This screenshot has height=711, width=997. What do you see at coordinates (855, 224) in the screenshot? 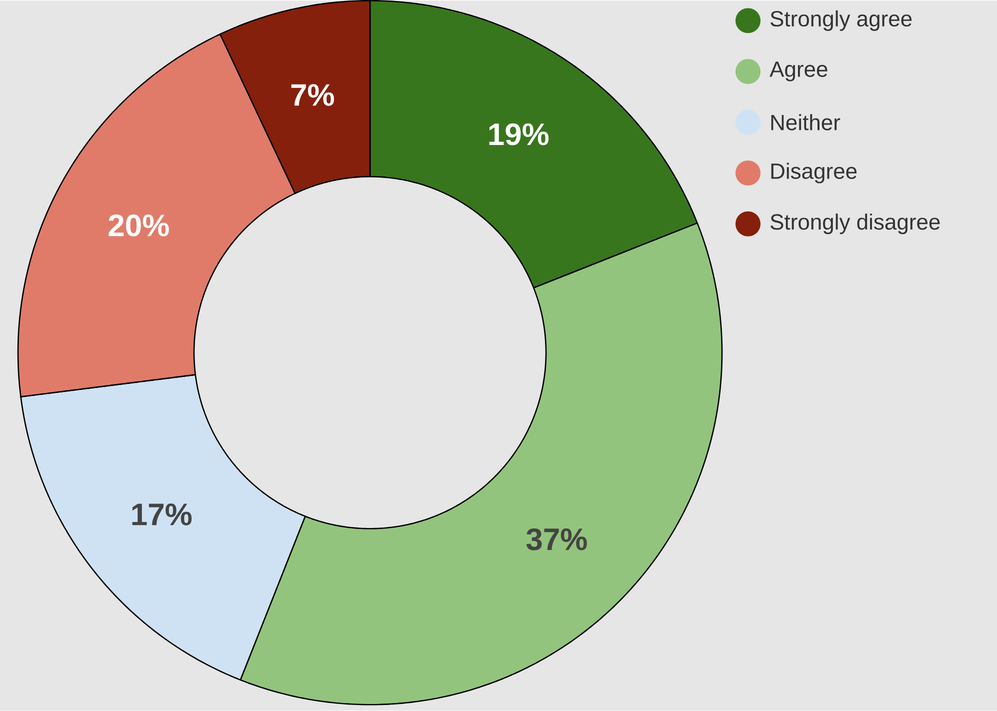
I see `legend-label: Strongly disagree` at bounding box center [855, 224].